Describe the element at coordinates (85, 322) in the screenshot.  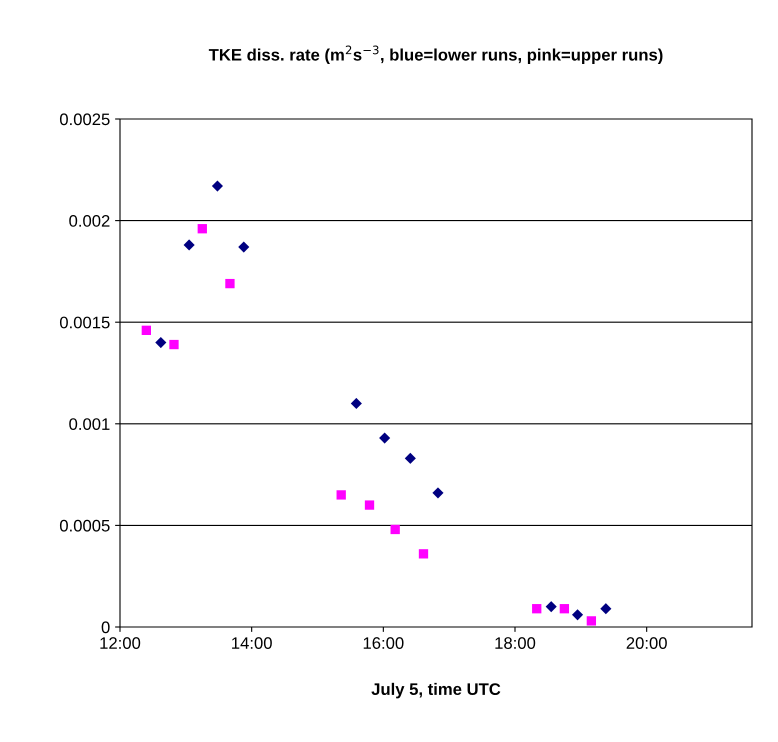
I see `y-tick-label: 0.0015` at that location.